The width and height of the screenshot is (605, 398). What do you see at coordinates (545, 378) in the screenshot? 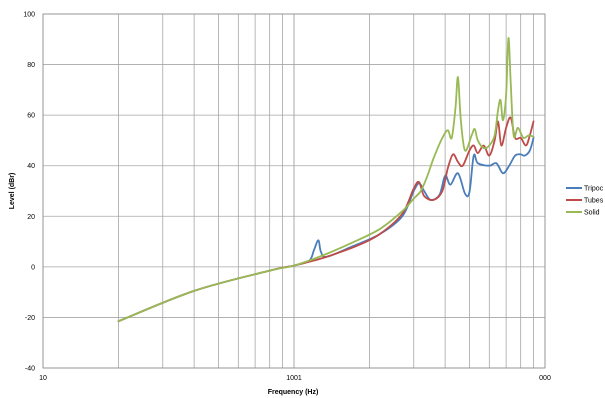
I see `x-tick-label: 000` at bounding box center [545, 378].